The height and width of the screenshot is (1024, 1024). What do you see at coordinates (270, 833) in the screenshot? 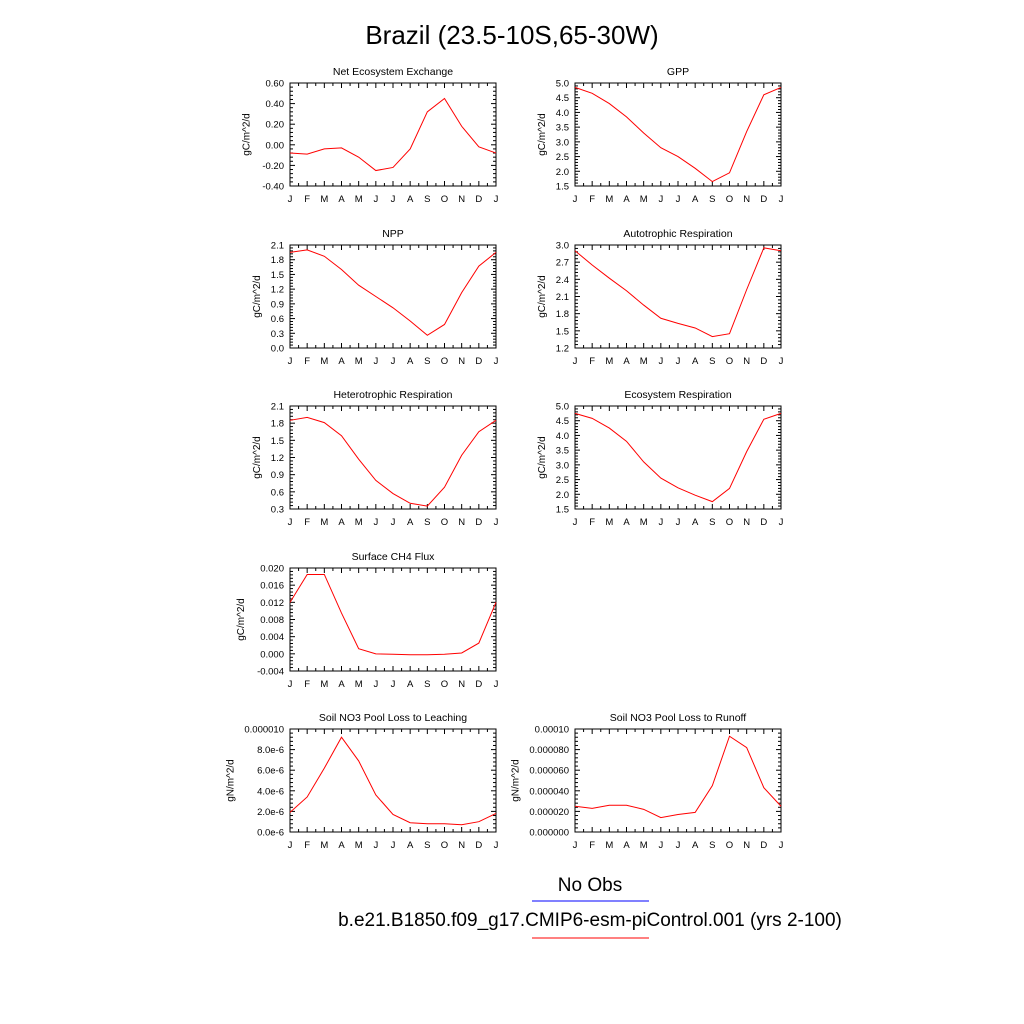
I see `y-tick-label: 0.0e-6` at bounding box center [270, 833].